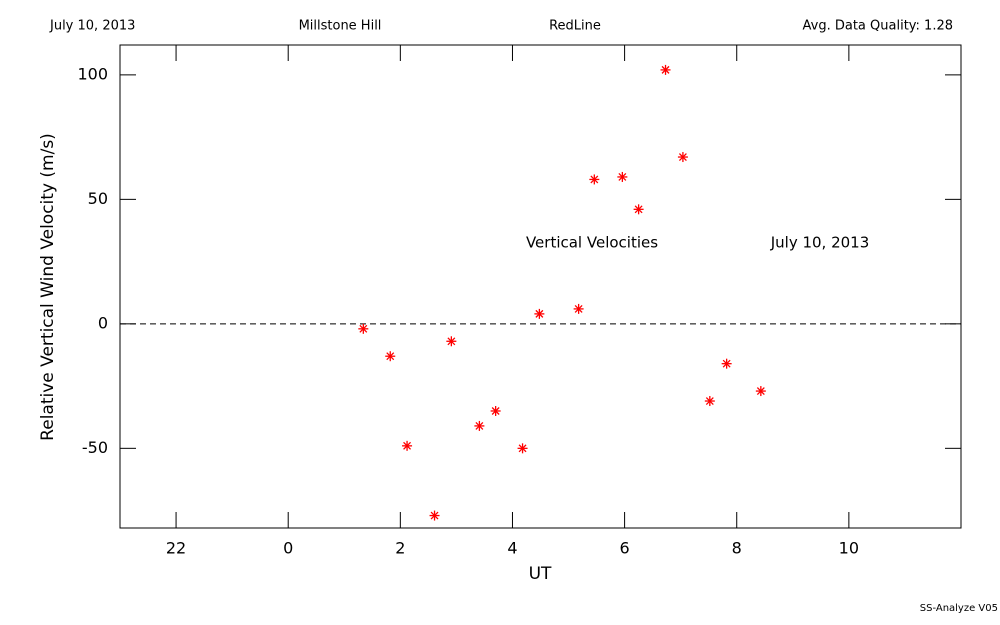  Describe the element at coordinates (592, 243) in the screenshot. I see `annotation: Vertical Velocities` at that location.